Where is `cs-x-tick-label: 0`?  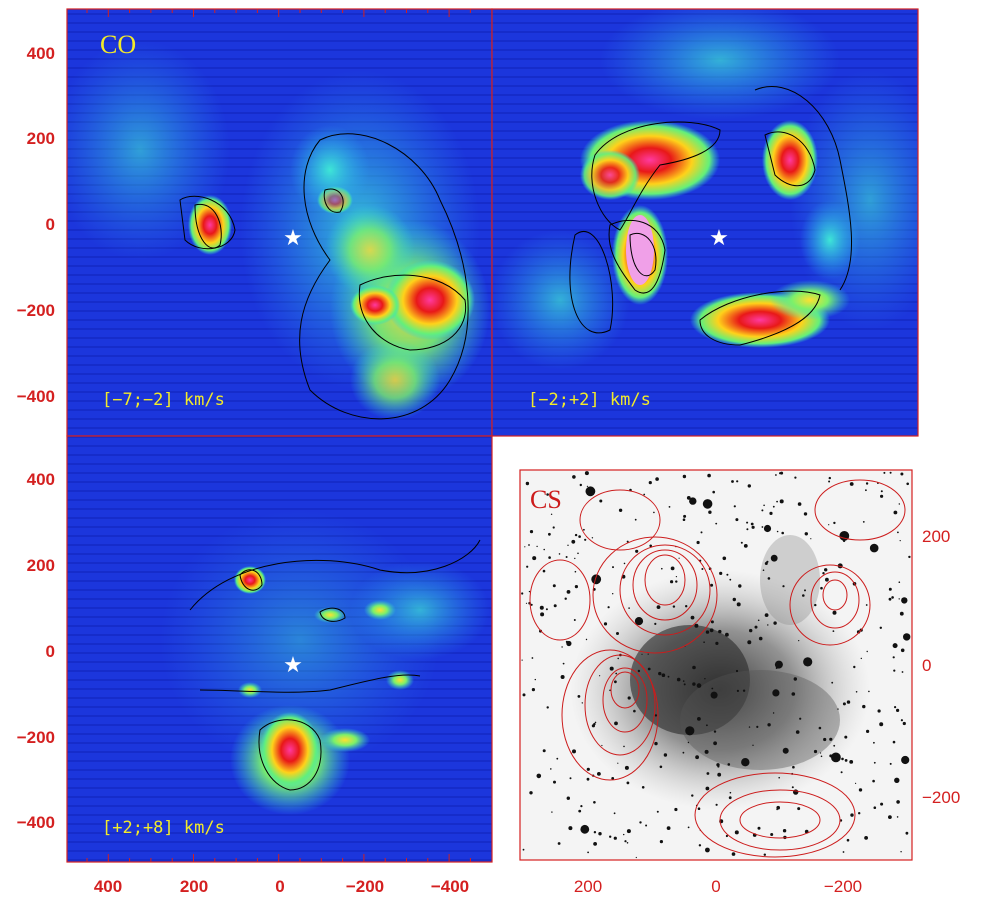
cs-x-tick-label: 0 is located at coordinates (715, 886).